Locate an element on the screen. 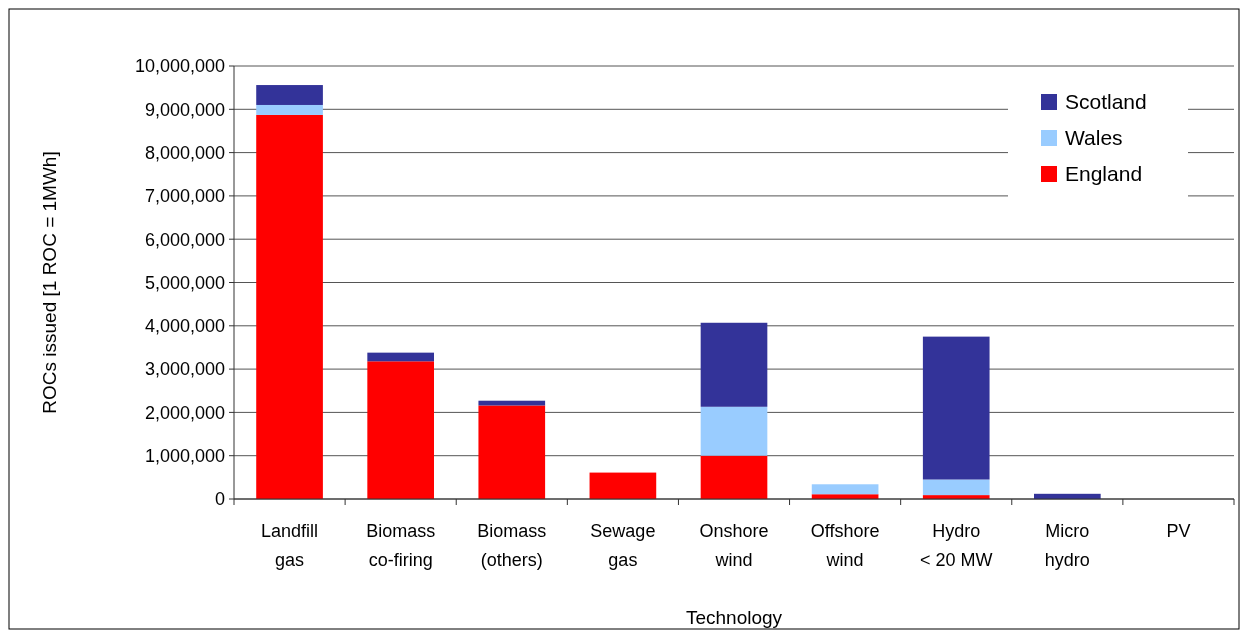  y-tick-label: 0 is located at coordinates (219, 499).